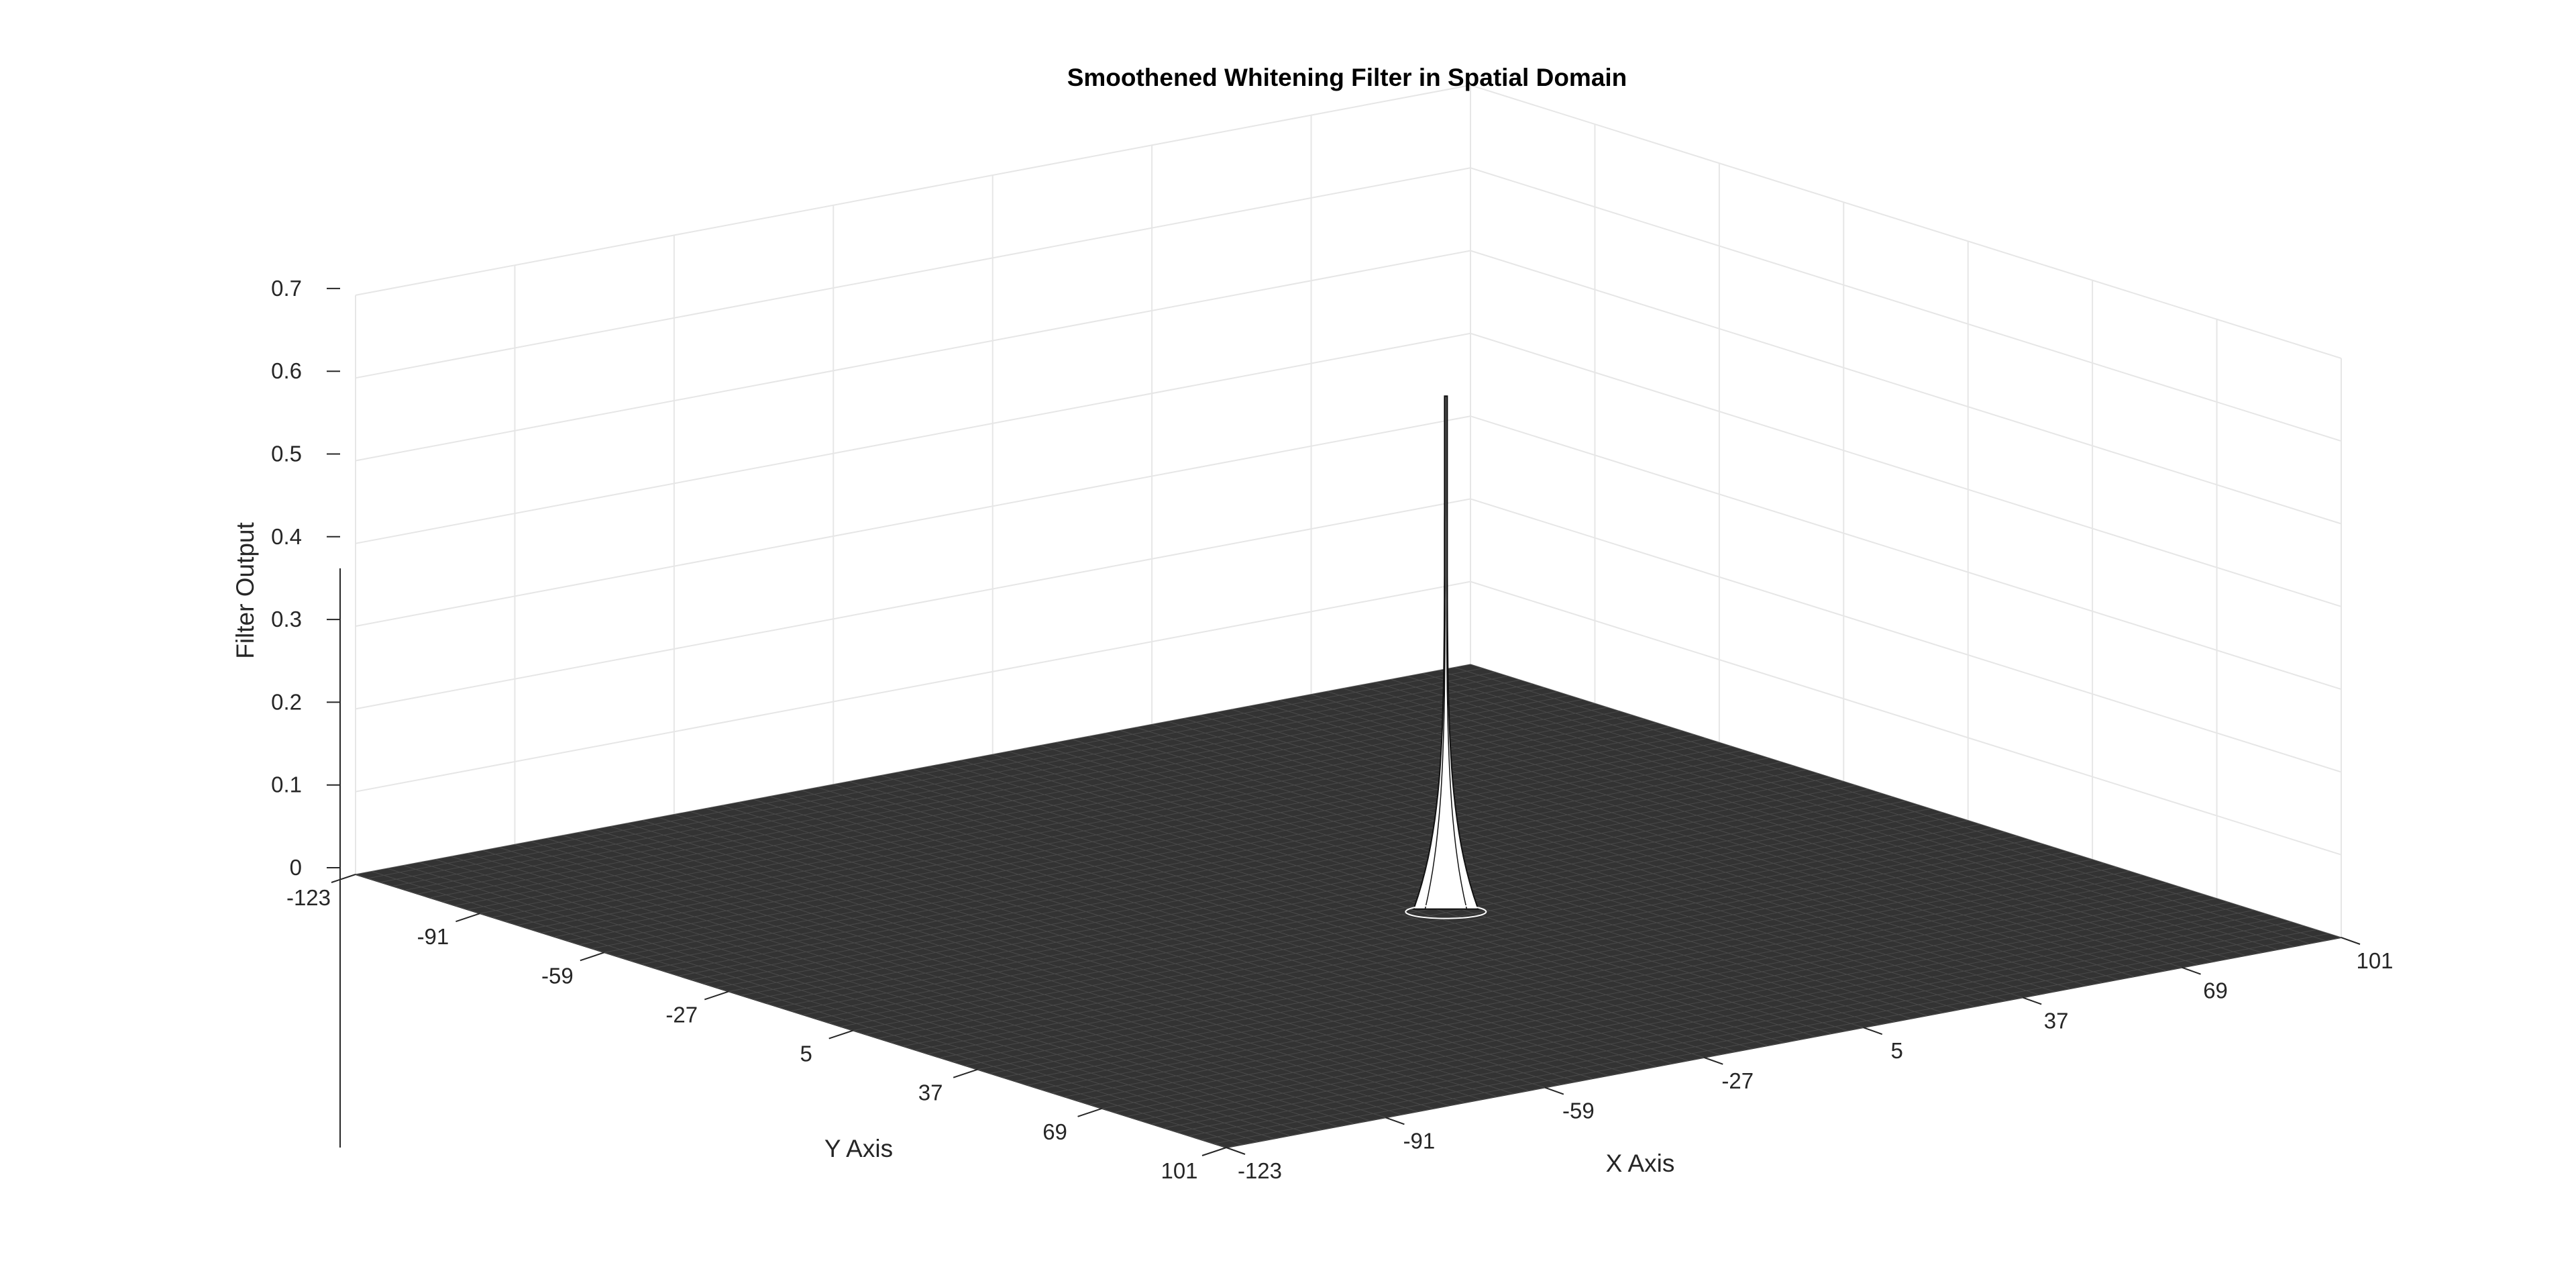  Describe the element at coordinates (286, 701) in the screenshot. I see `z-tick-label: 0.2` at that location.